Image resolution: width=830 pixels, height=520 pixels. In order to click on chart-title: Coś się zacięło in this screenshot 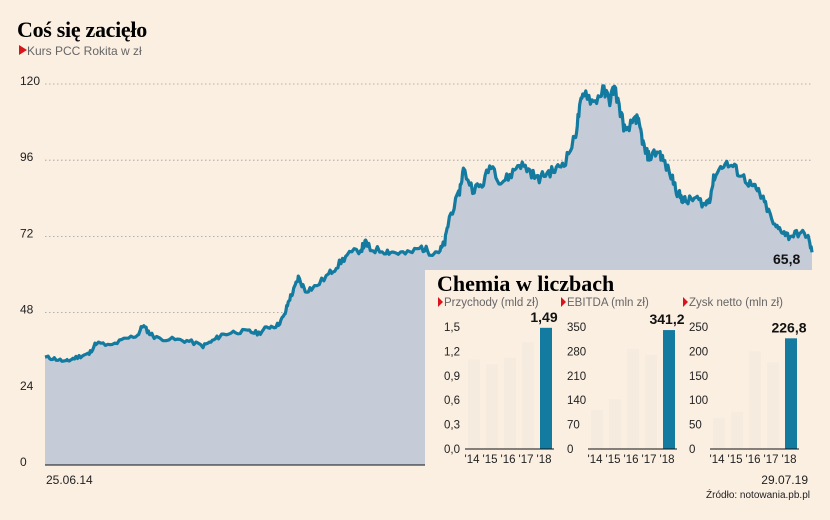, I will do `click(82, 29)`.